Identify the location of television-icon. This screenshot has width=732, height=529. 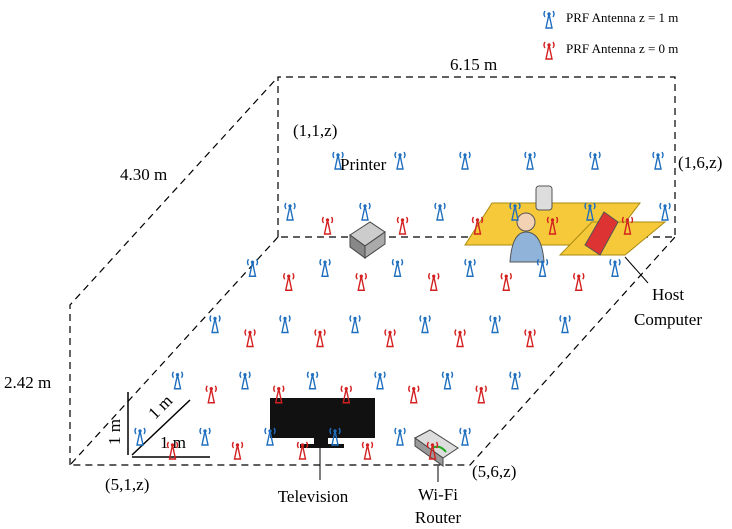
(322, 439).